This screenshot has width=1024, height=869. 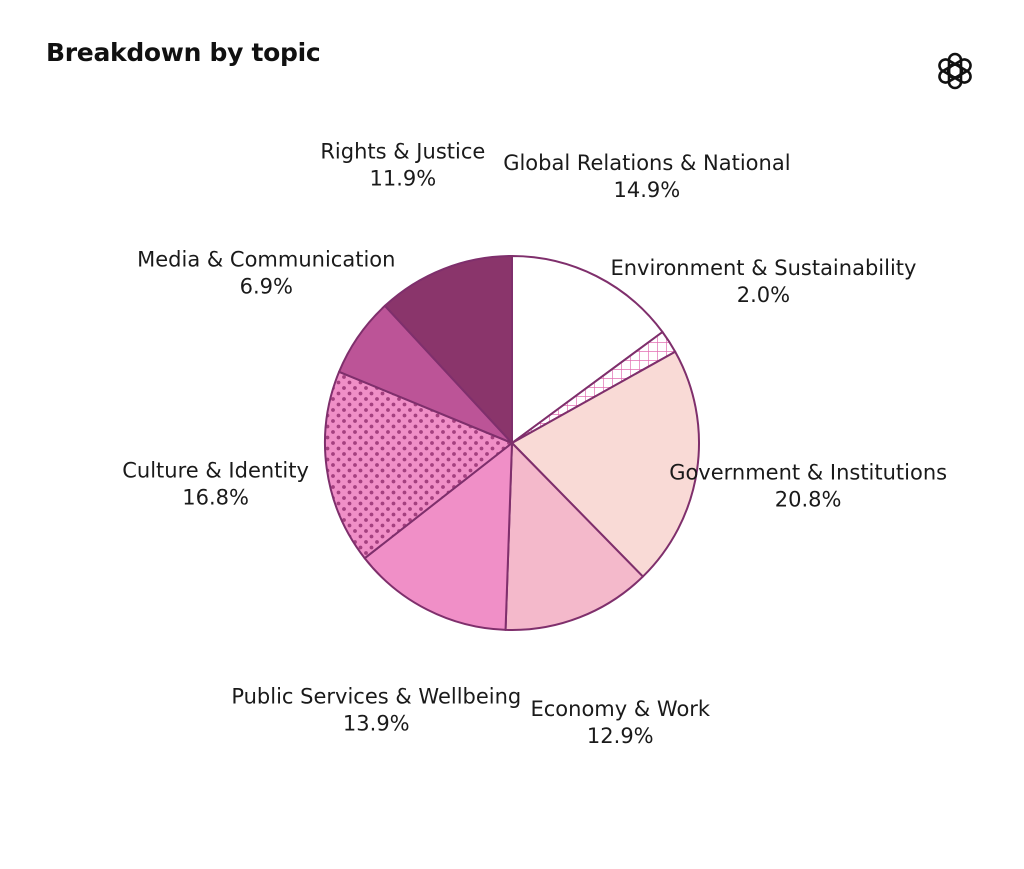 What do you see at coordinates (448, 349) in the screenshot?
I see `pie-slice-rights-and-justice` at bounding box center [448, 349].